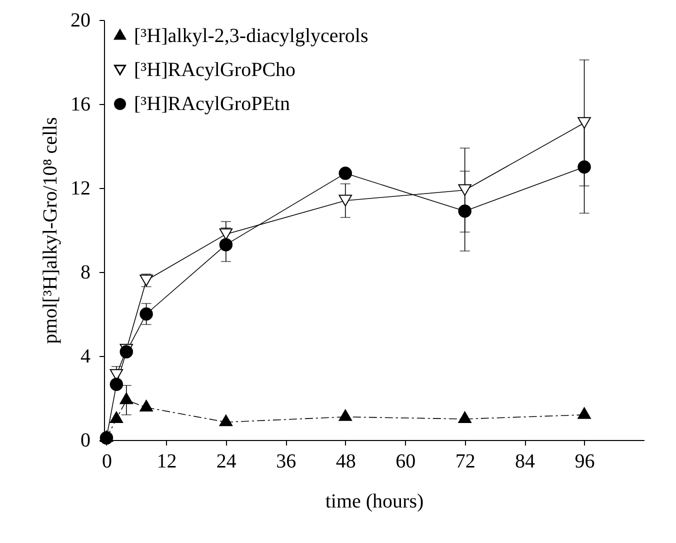  Describe the element at coordinates (85, 357) in the screenshot. I see `y-tick-label: 4` at that location.